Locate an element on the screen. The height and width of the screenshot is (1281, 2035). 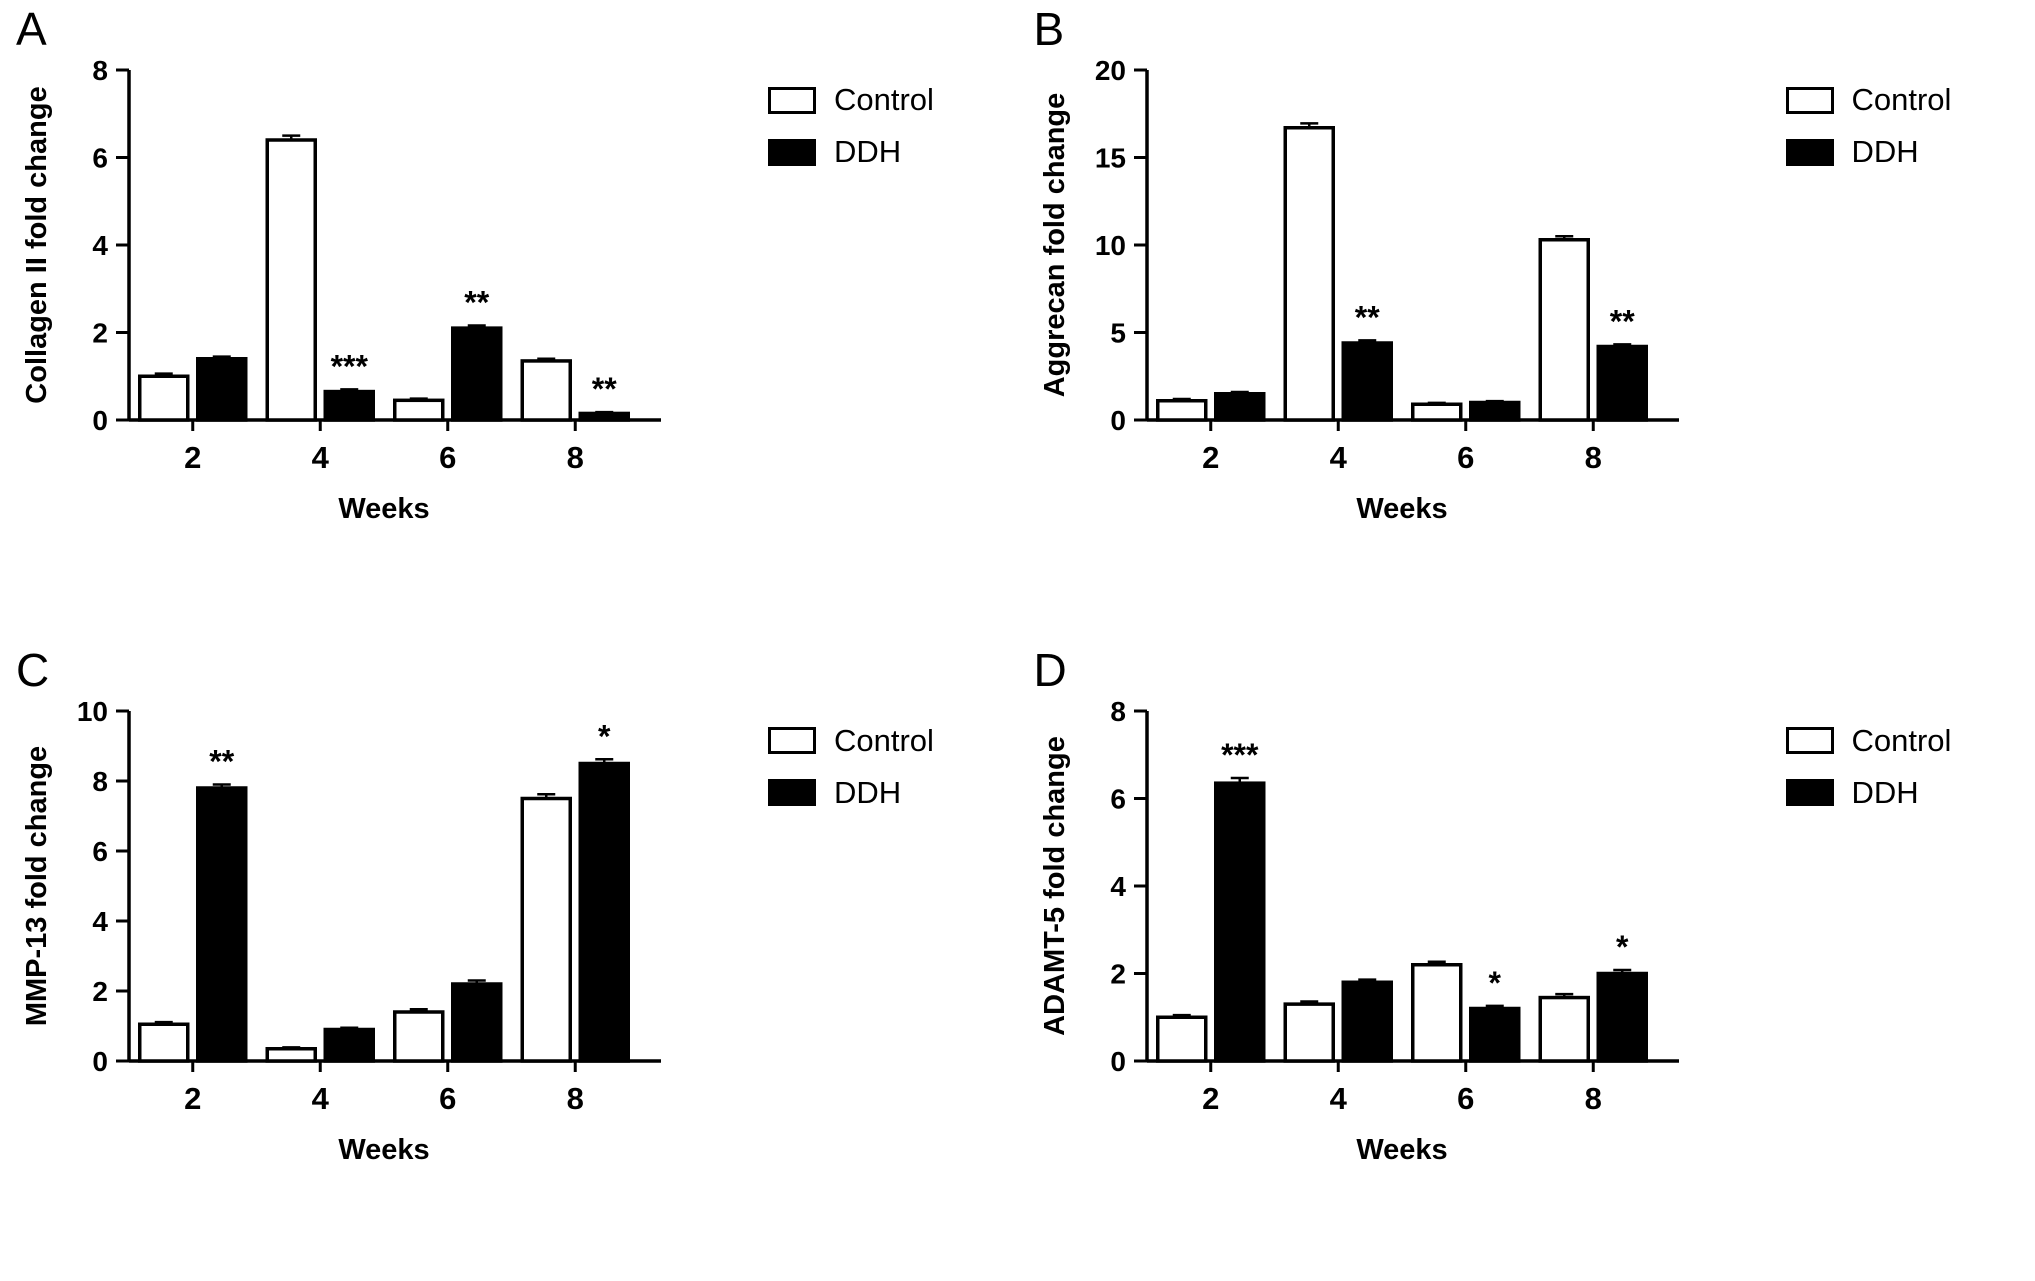
y-axis-label: Collagen II fold change is located at coordinates (37, 244).